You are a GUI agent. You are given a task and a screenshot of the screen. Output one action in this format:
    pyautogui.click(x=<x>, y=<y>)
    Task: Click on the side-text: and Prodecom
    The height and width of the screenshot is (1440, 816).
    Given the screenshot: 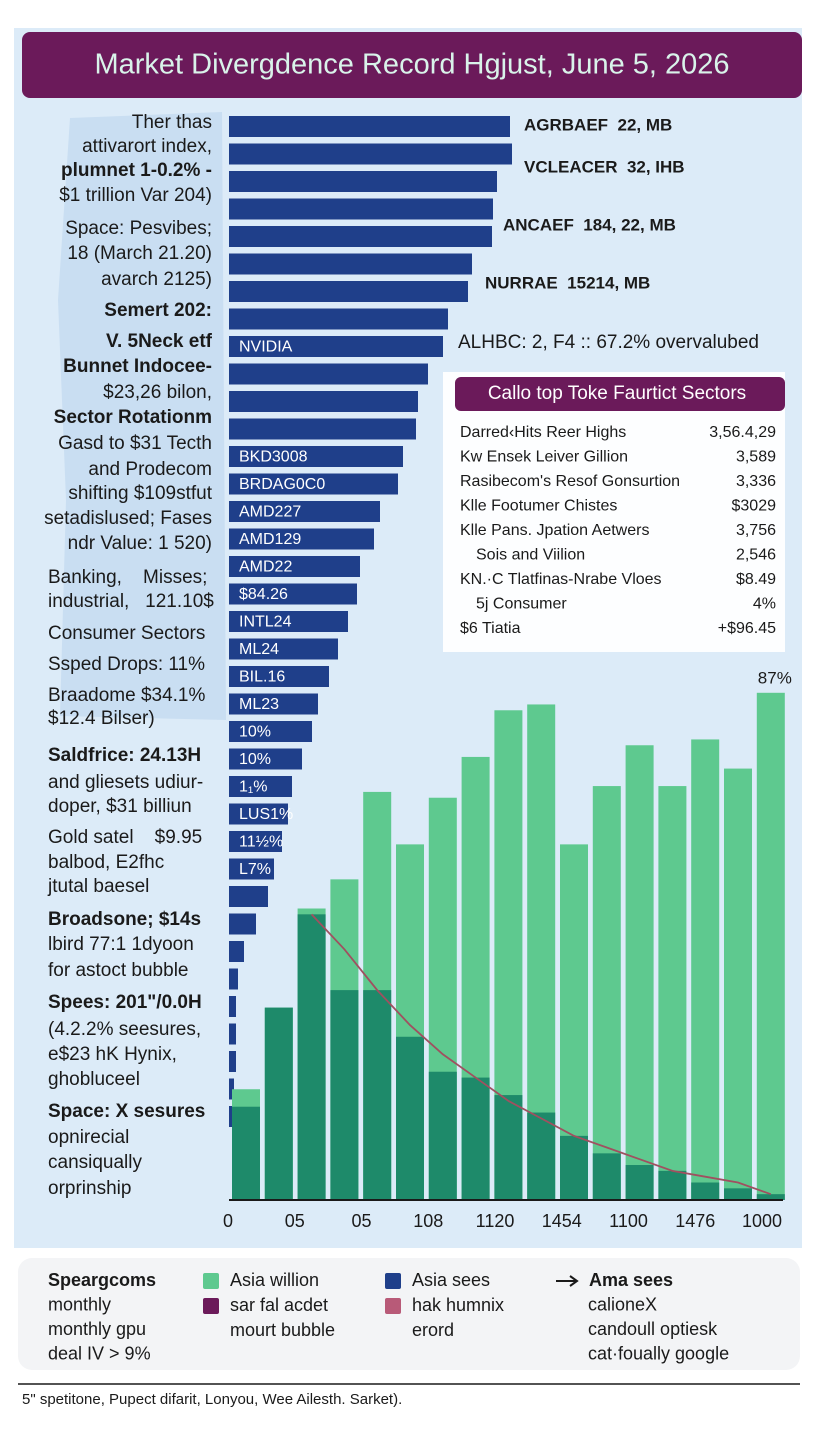 What is the action you would take?
    pyautogui.click(x=150, y=469)
    